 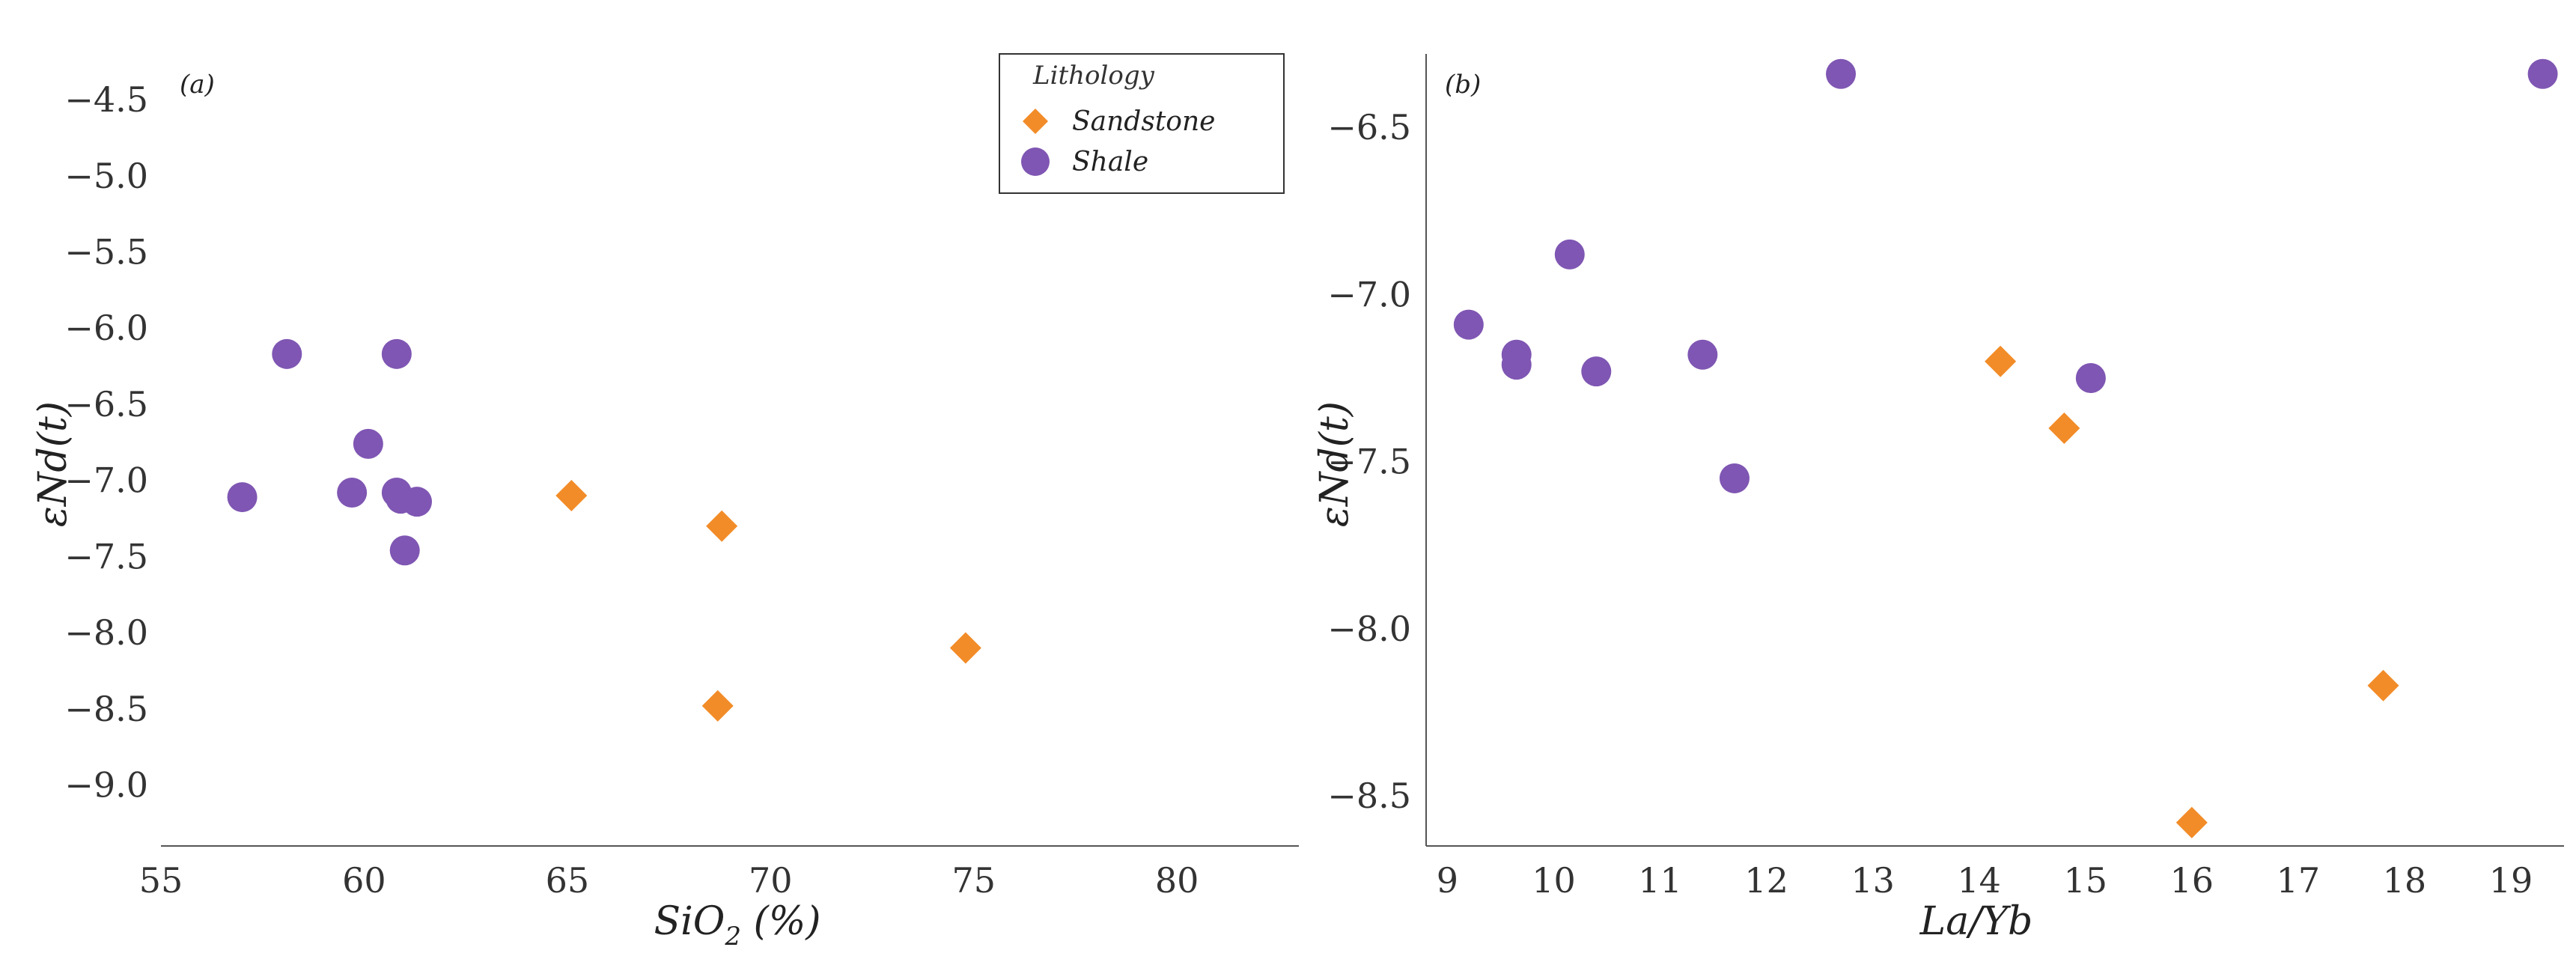 I want to click on x-tick-labels: 9 10 11 12 13 14 15 16 17 18 19, so click(x=1985, y=880).